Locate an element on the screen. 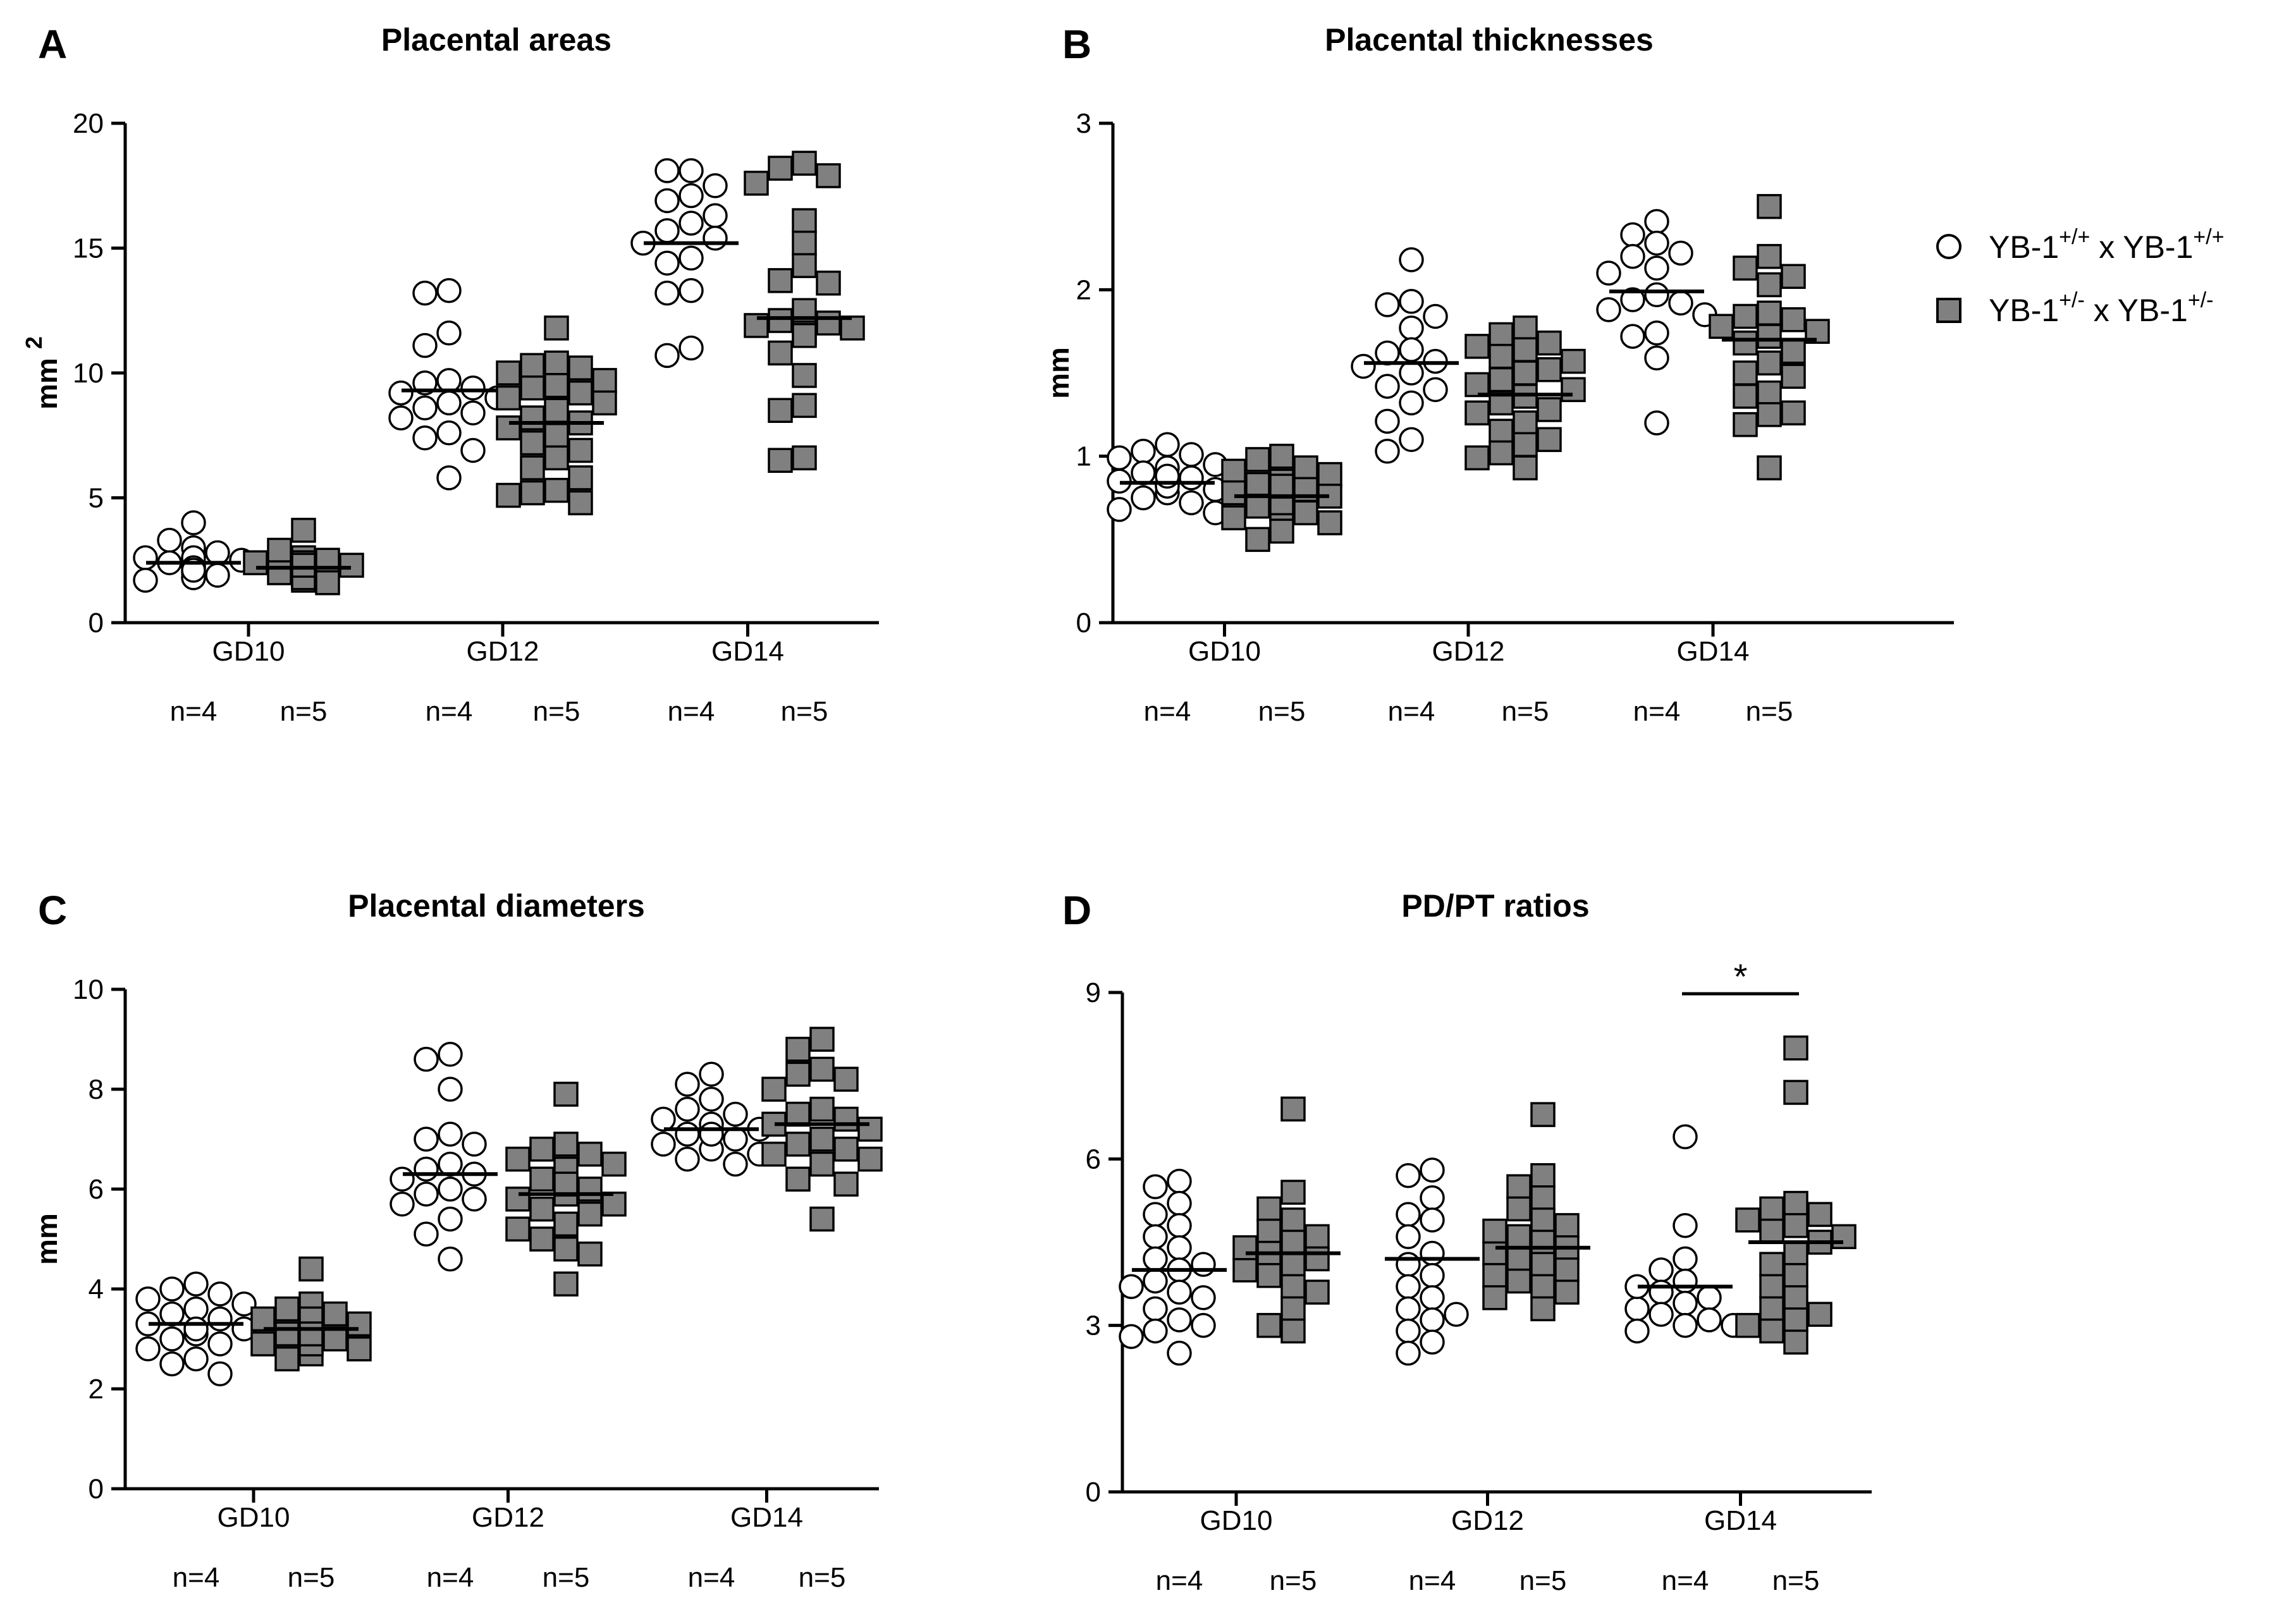  panel-title: PD/PT ratios is located at coordinates (1495, 906).